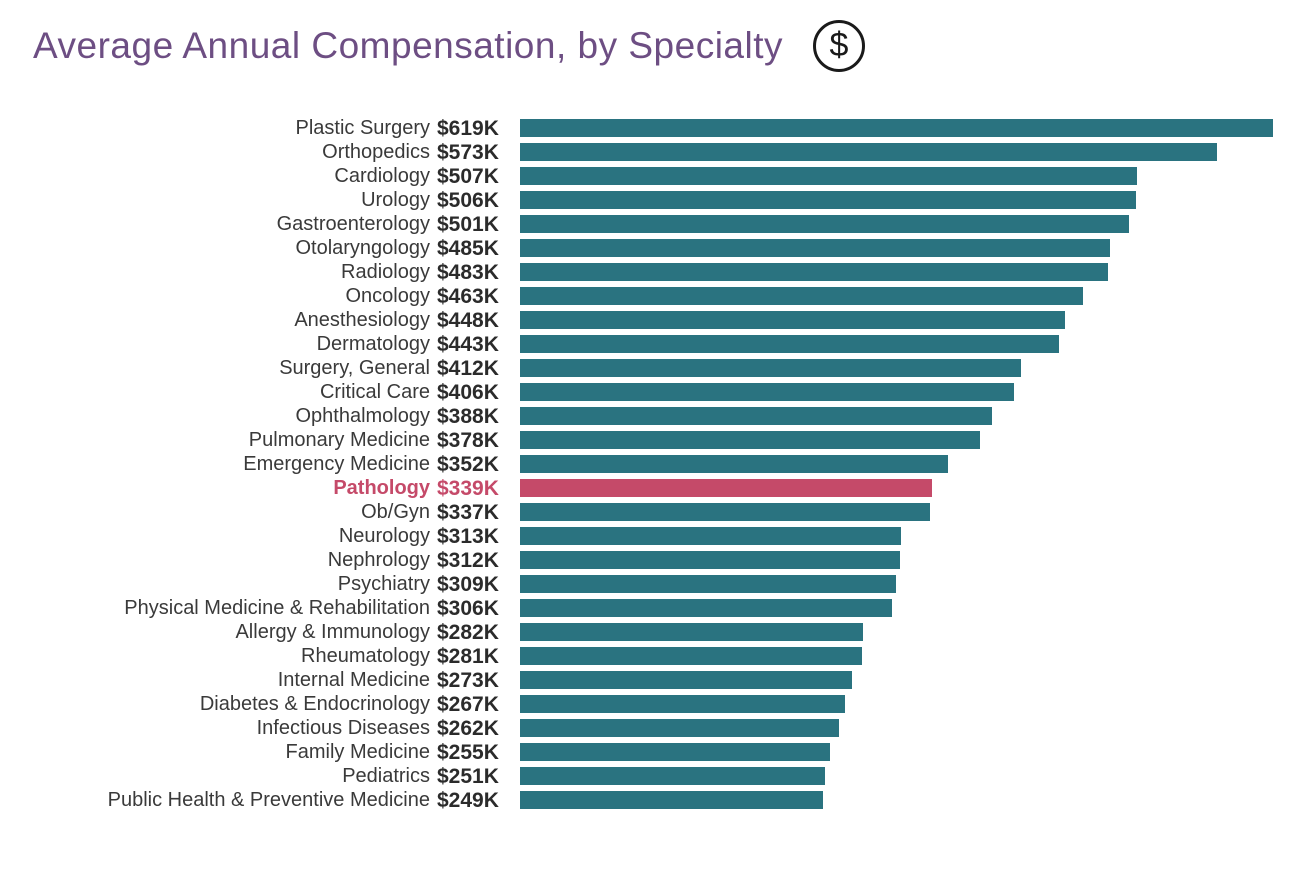 Image resolution: width=1290 pixels, height=878 pixels. Describe the element at coordinates (468, 248) in the screenshot. I see `value-label: $485K` at that location.